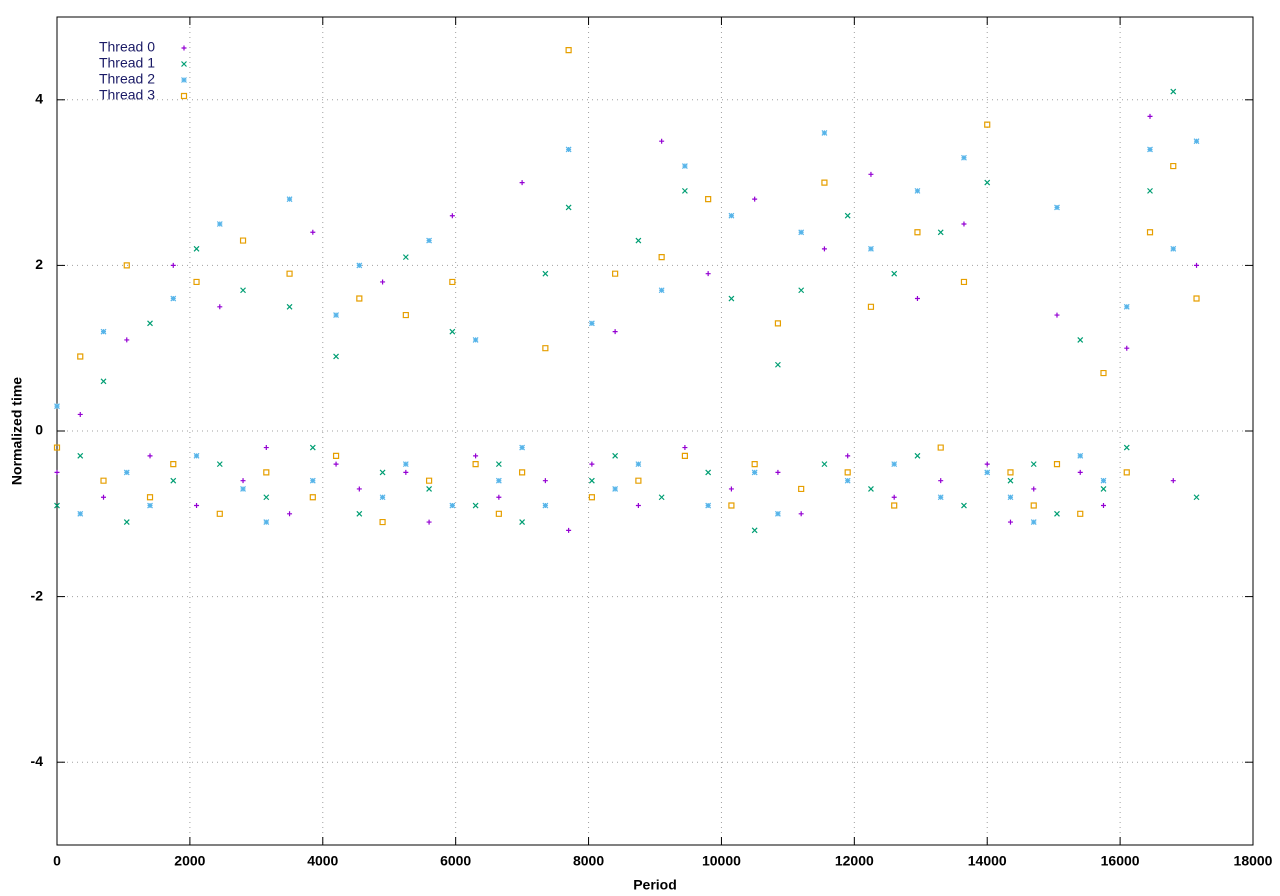 The image size is (1280, 896). Describe the element at coordinates (127, 63) in the screenshot. I see `legend-label: Thread 1` at that location.